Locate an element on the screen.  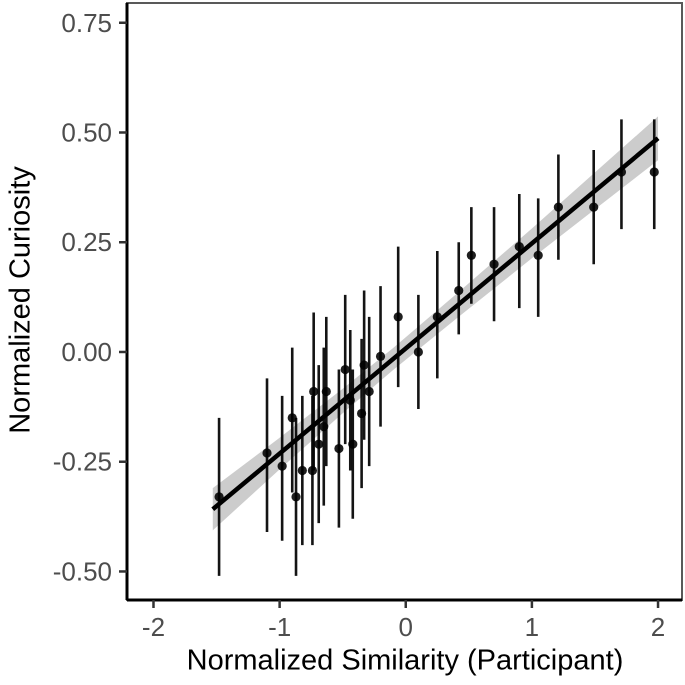
x-tick-label: -2 is located at coordinates (153, 627).